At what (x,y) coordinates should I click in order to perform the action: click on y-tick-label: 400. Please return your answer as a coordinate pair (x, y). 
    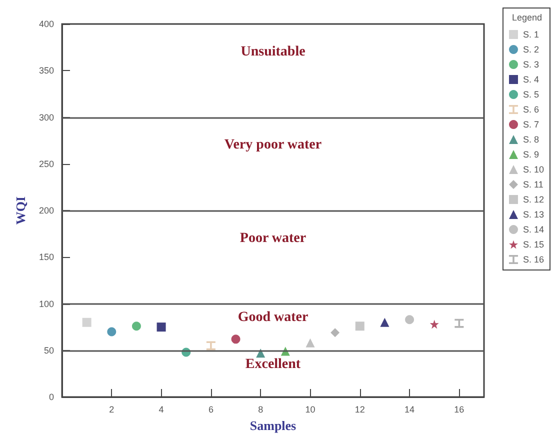
    Looking at the image, I should click on (46, 24).